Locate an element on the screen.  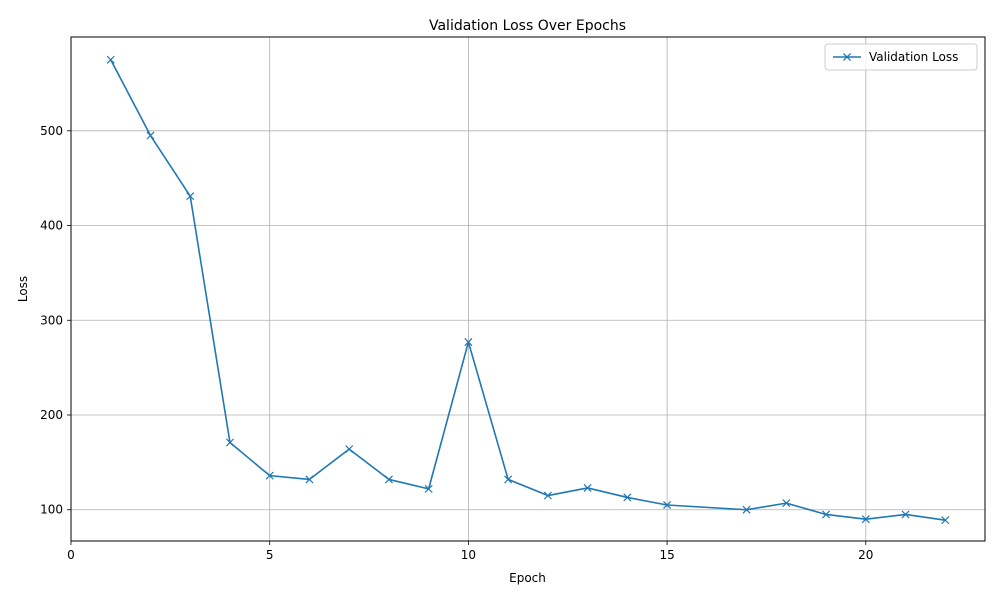
legend-marker is located at coordinates (847, 57).